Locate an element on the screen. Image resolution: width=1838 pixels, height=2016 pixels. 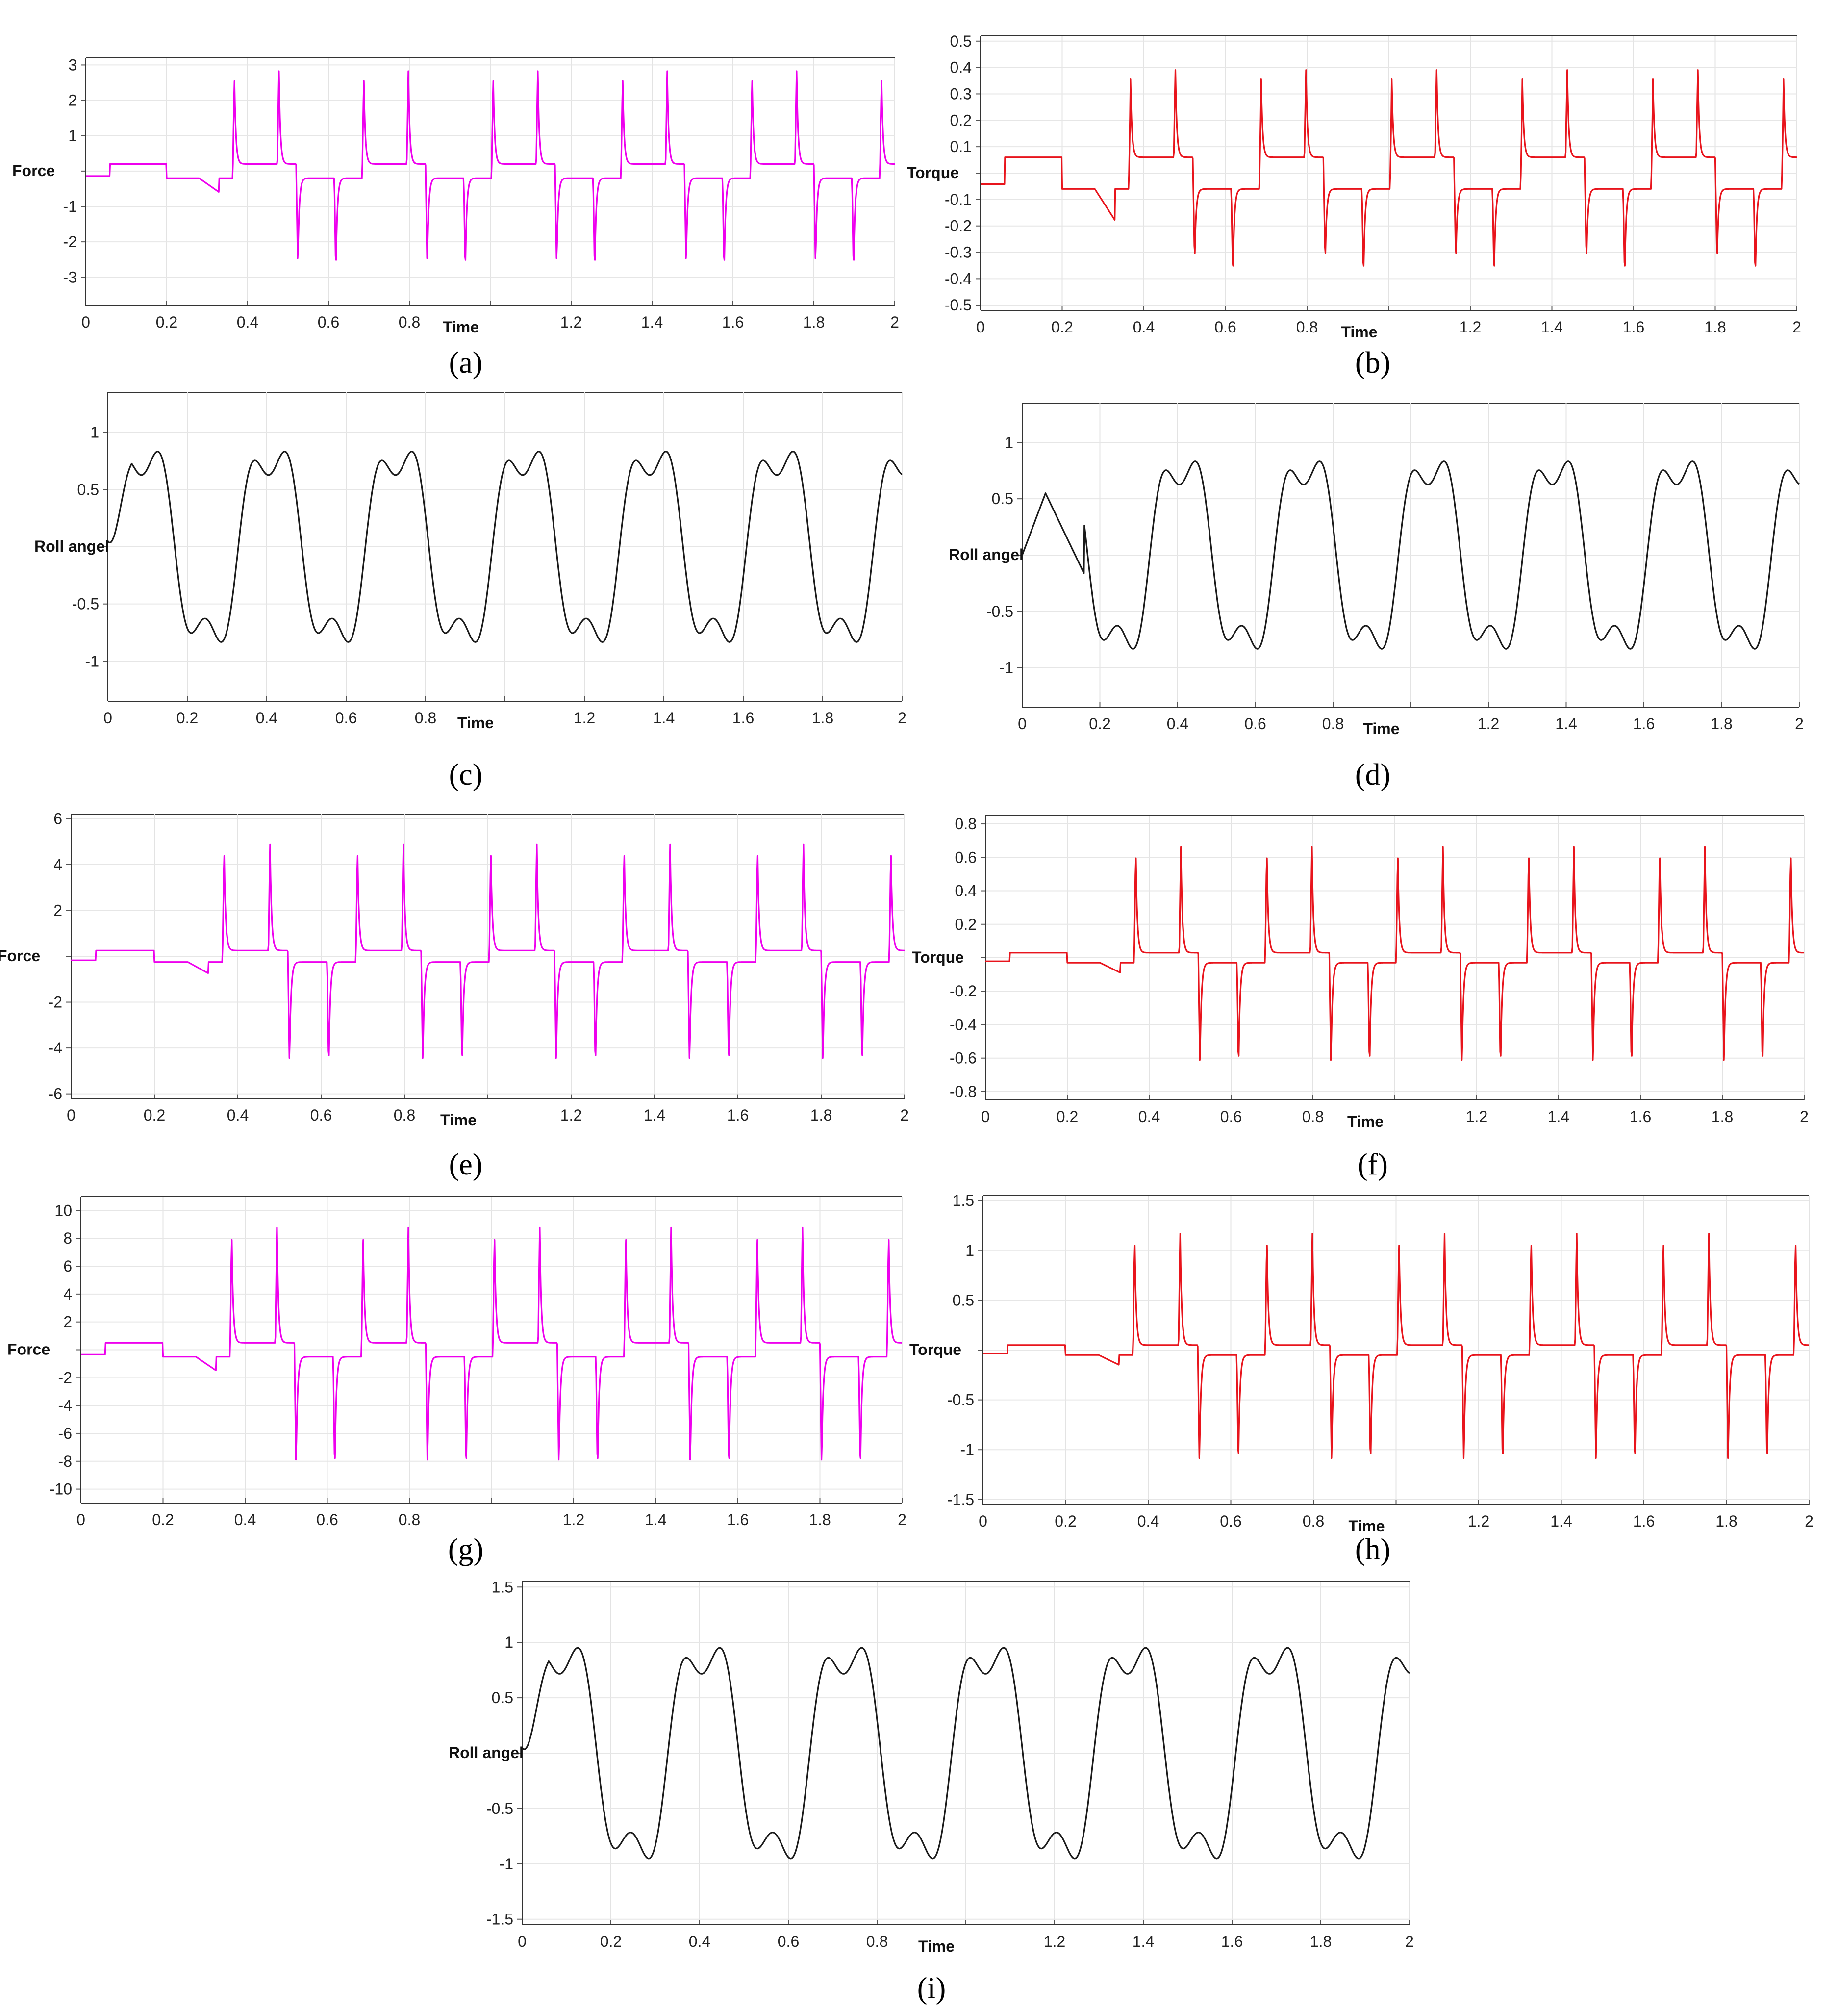
y-tick-label: 0.4 is located at coordinates (961, 68).